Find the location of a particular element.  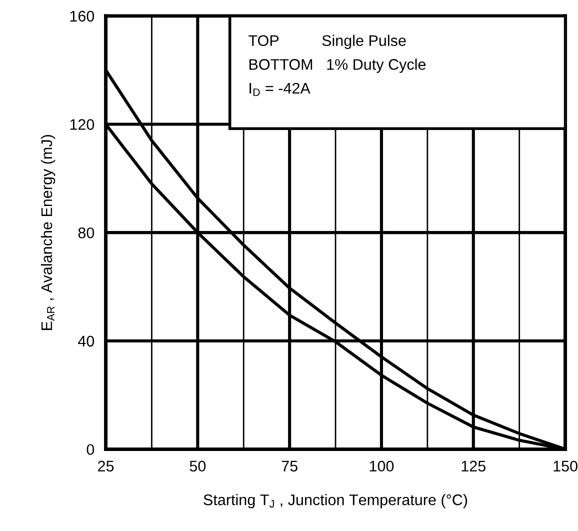

x-axis-title: Starting T$_{J}$ , Junction Temperature (°C) is located at coordinates (336, 501).